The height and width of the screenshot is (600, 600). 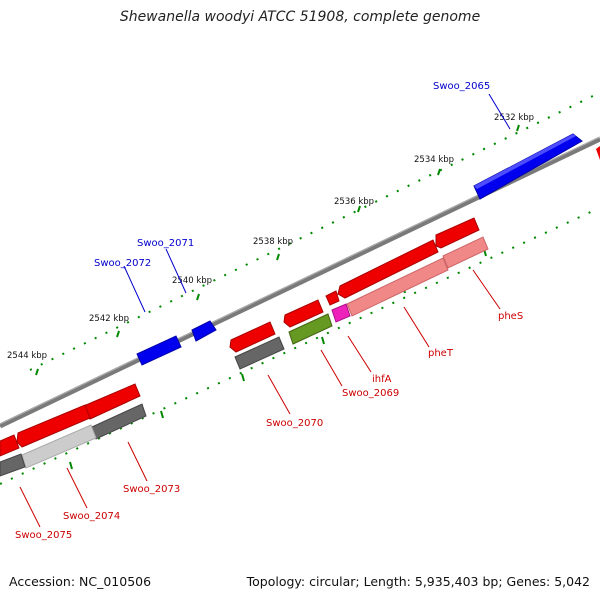 What do you see at coordinates (331, 368) in the screenshot?
I see `leader-swoo-2069` at bounding box center [331, 368].